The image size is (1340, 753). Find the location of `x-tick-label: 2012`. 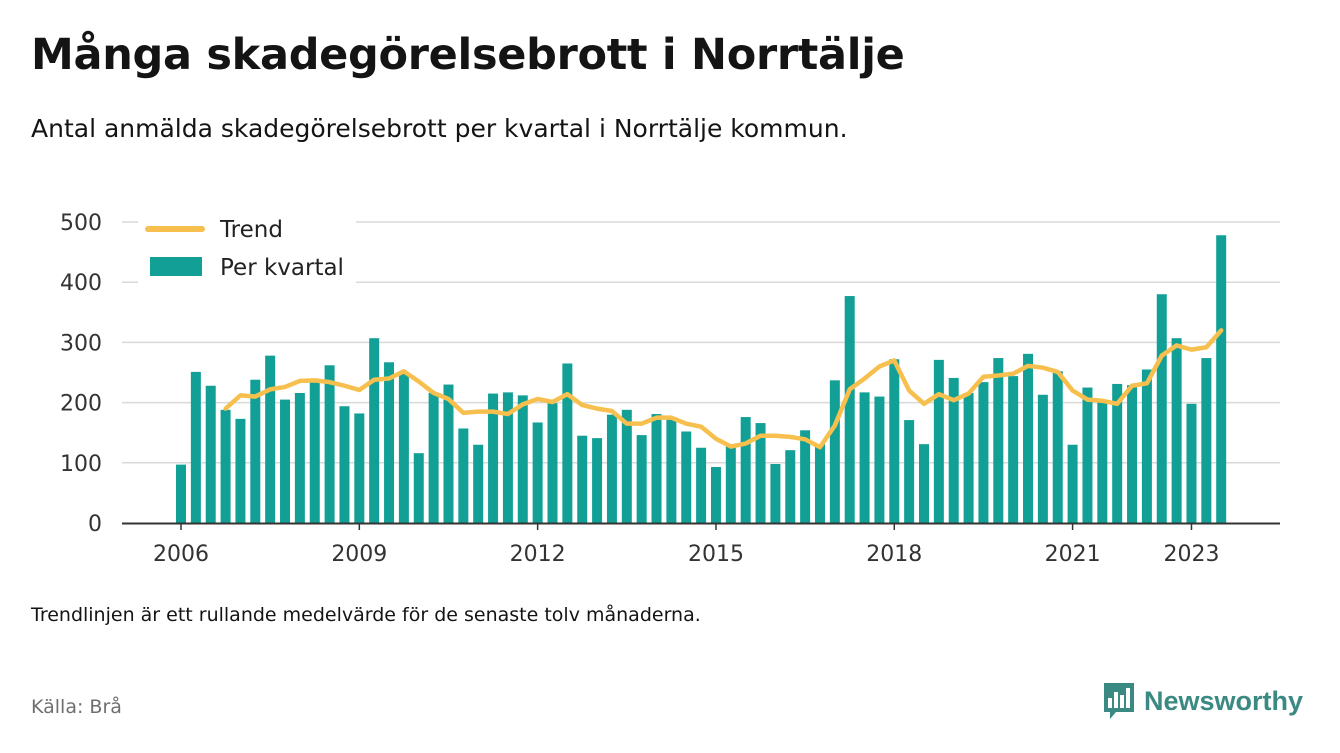

x-tick-label: 2012 is located at coordinates (538, 554).